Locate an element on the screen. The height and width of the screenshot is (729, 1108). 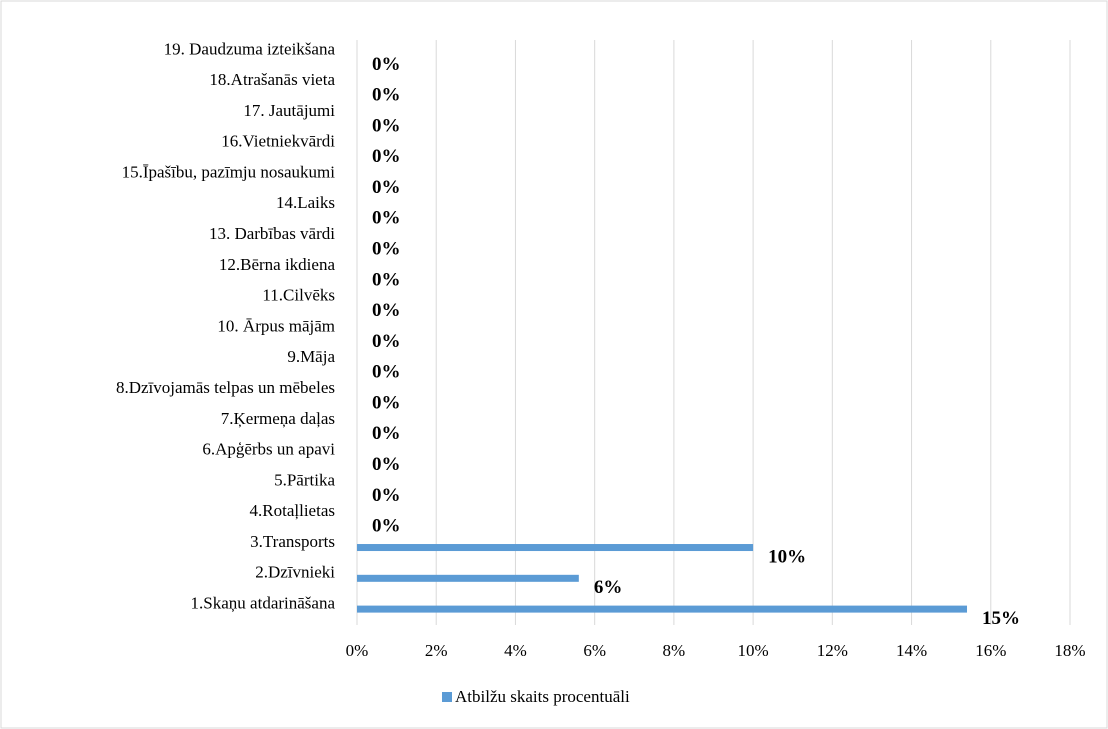
y-tick-label: 10. Ārpus mājām is located at coordinates (276, 325).